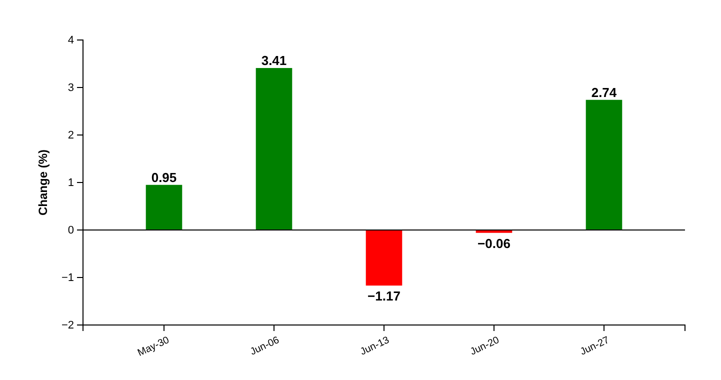 Image resolution: width=721 pixels, height=380 pixels. Describe the element at coordinates (71, 136) in the screenshot. I see `y-tick-label: 2` at that location.